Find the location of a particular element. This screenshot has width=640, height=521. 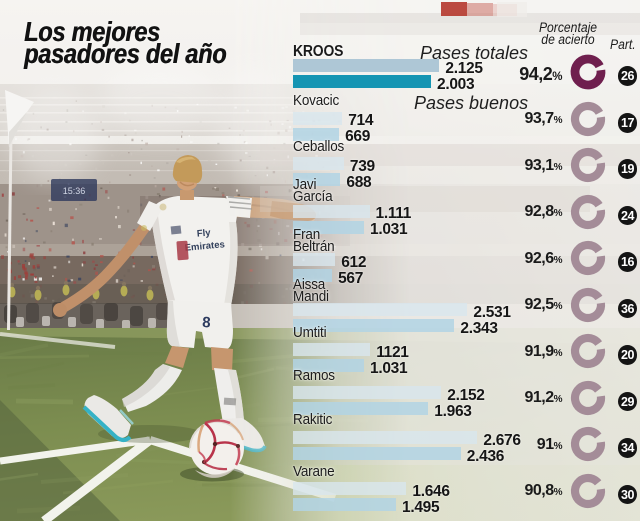

svg-text: 8 is located at coordinates (206, 322).